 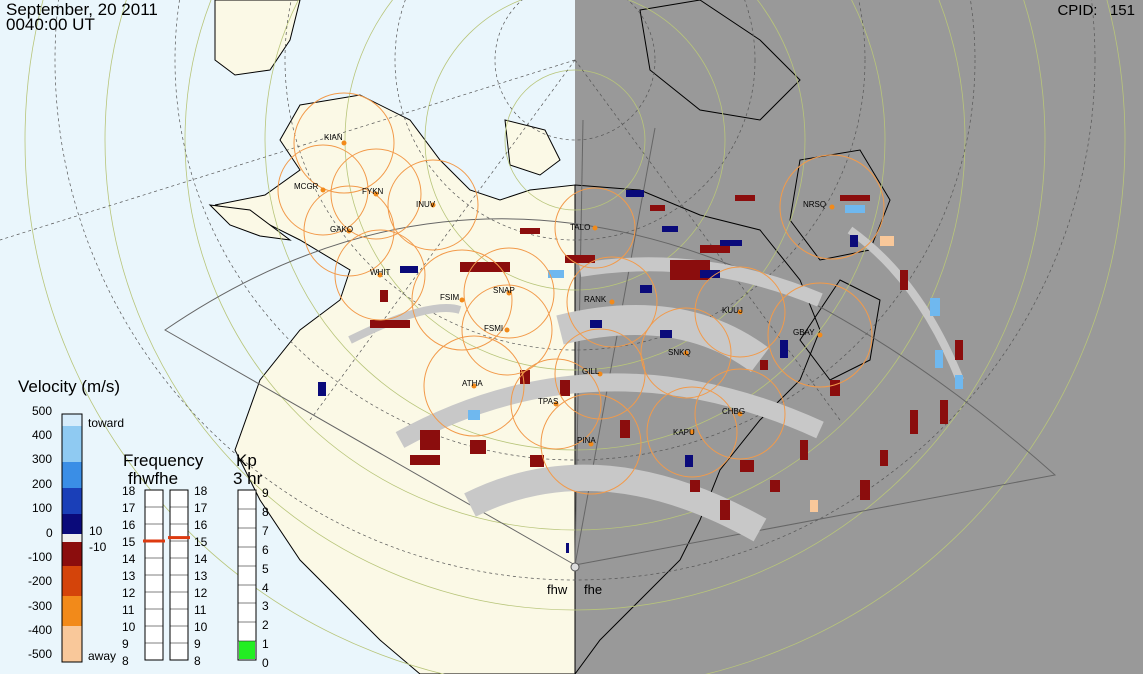 I want to click on kp-tick: 4, so click(x=265, y=587).